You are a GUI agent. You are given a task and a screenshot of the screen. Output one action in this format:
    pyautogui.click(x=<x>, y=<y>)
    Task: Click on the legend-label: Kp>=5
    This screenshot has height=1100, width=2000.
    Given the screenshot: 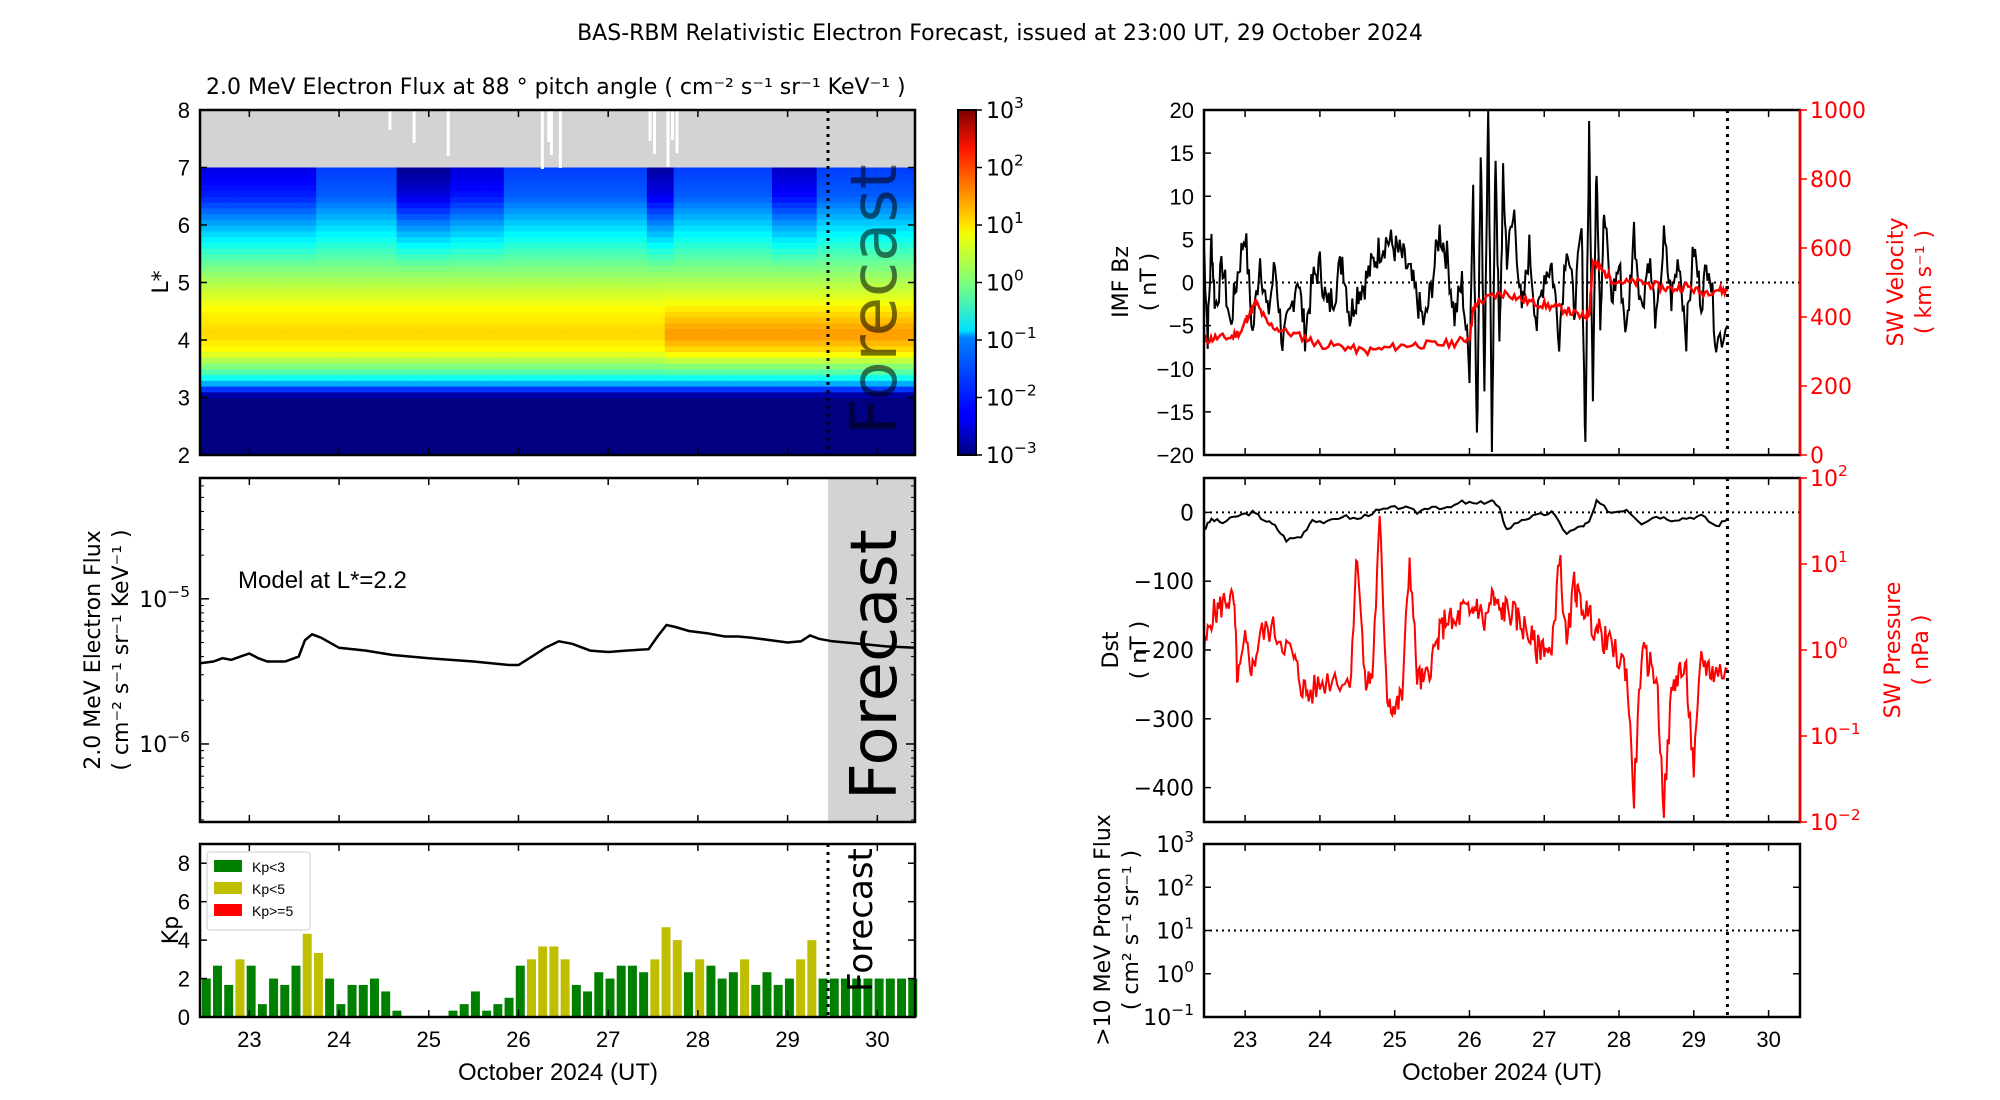 What is the action you would take?
    pyautogui.click(x=272, y=911)
    